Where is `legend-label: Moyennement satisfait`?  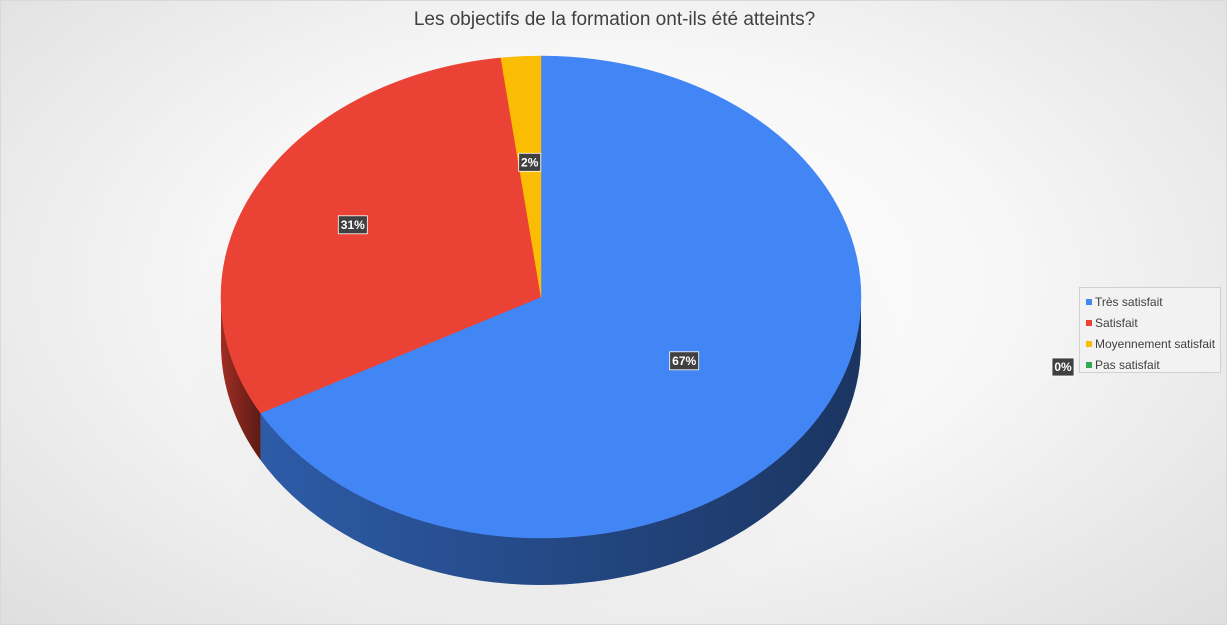
legend-label: Moyennement satisfait is located at coordinates (1155, 343).